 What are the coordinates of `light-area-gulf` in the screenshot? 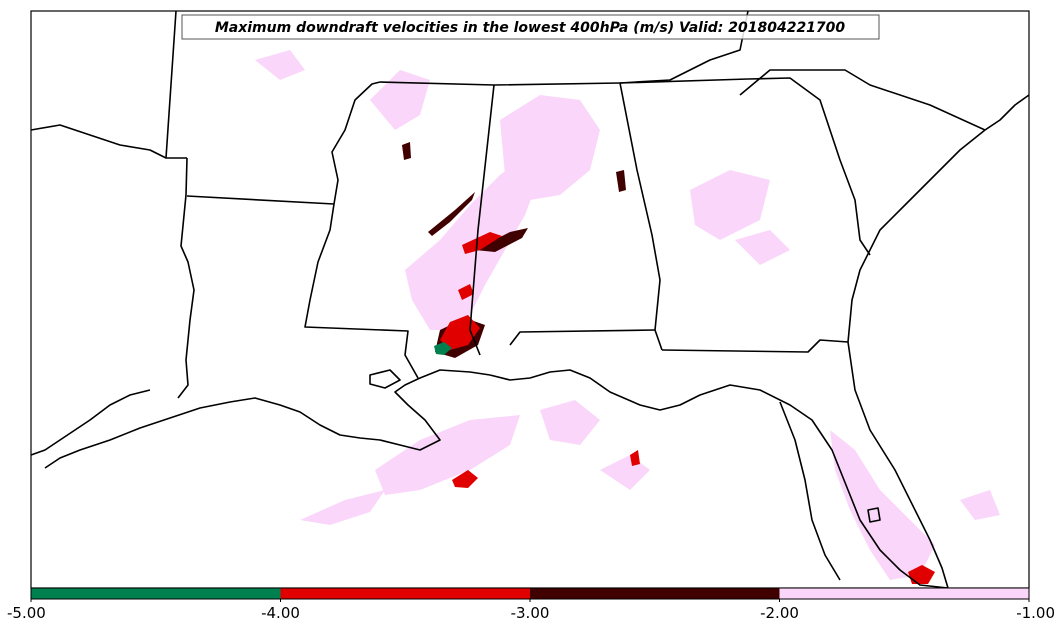 It's located at (447, 455).